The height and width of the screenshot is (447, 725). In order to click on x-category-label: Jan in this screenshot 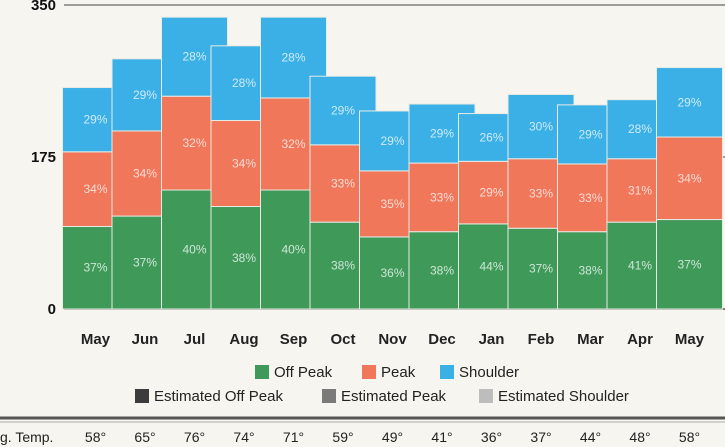, I will do `click(492, 339)`.